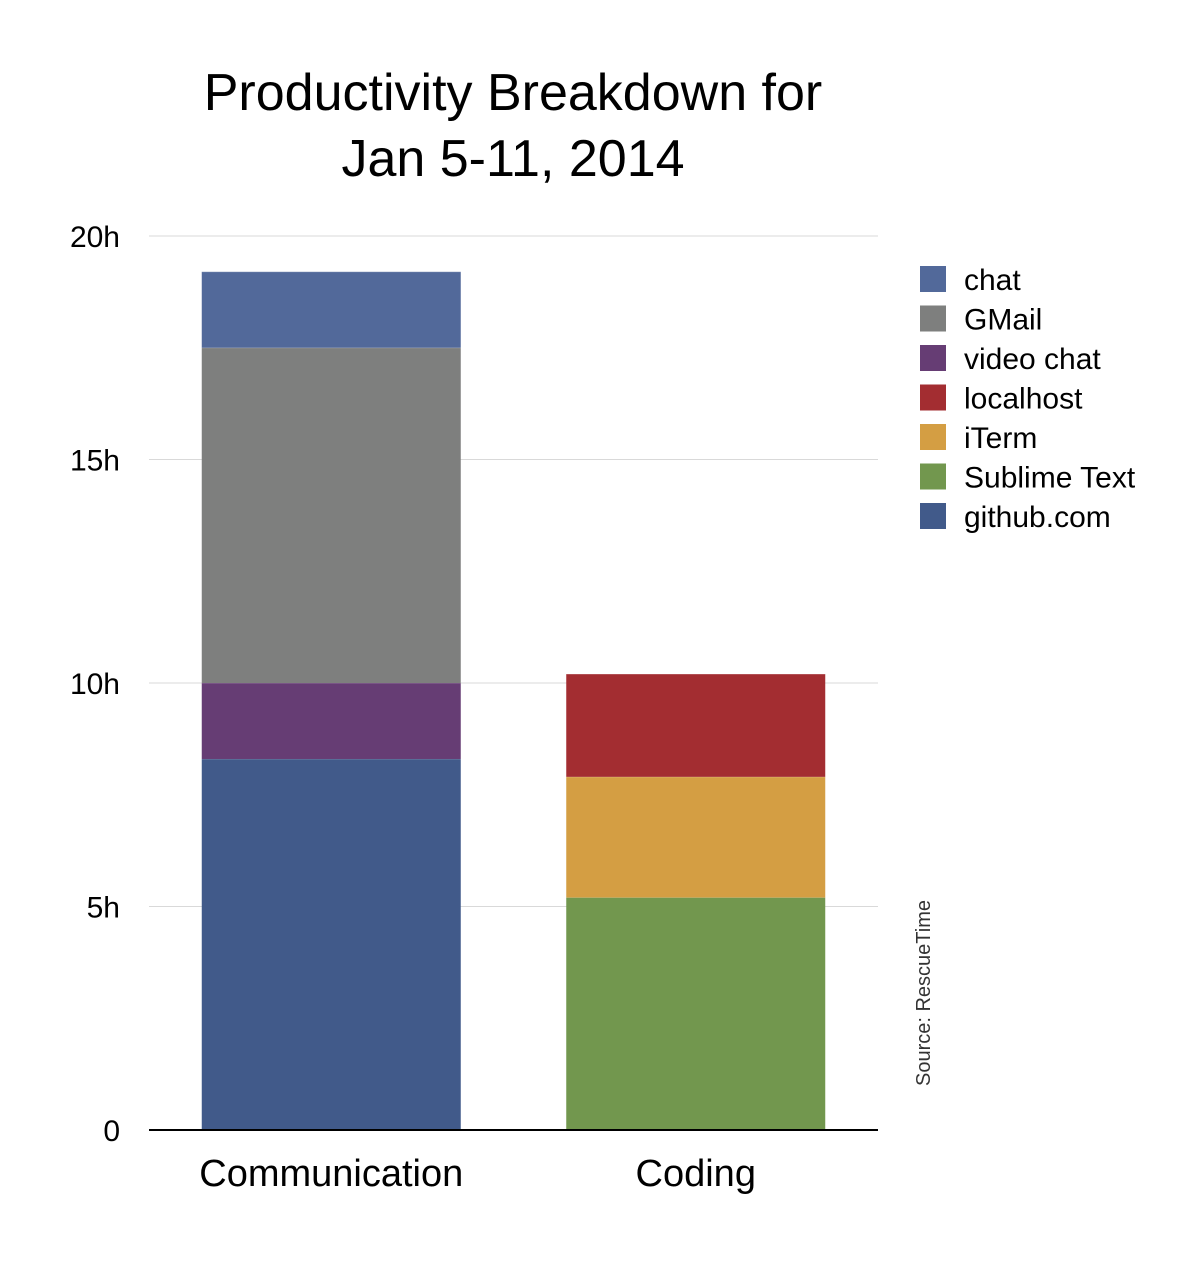 This screenshot has width=1197, height=1273. I want to click on legend-label: GMail, so click(1003, 320).